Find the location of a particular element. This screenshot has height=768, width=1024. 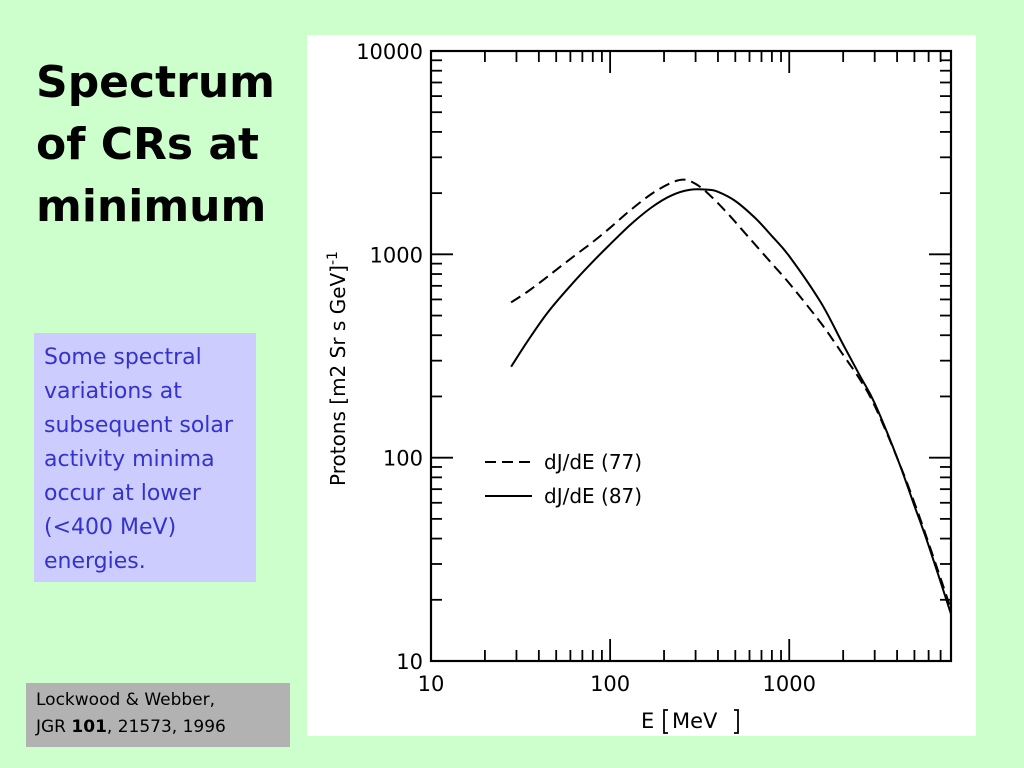

x-tick-label: 10 is located at coordinates (431, 684).